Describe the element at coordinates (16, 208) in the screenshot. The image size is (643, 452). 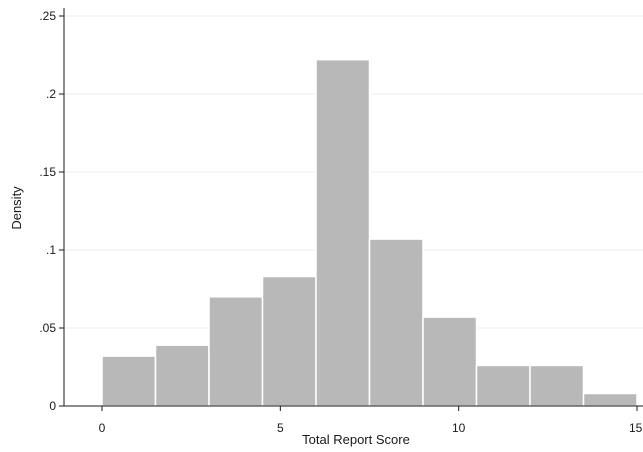
I see `y-axis-title: Density` at that location.